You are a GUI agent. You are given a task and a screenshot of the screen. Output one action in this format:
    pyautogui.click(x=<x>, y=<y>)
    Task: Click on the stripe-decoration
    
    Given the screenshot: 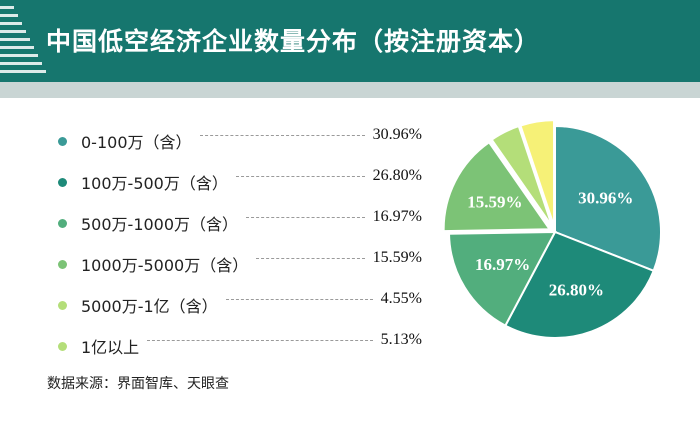 What is the action you would take?
    pyautogui.click(x=23, y=39)
    